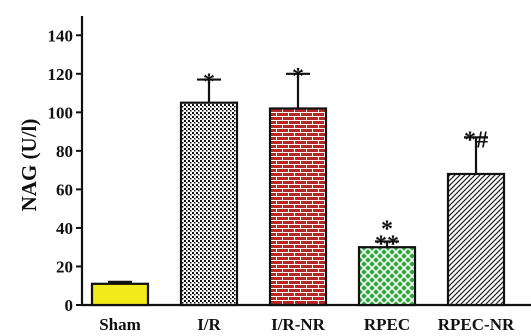  I want to click on y-tick-label: 40, so click(64, 228).